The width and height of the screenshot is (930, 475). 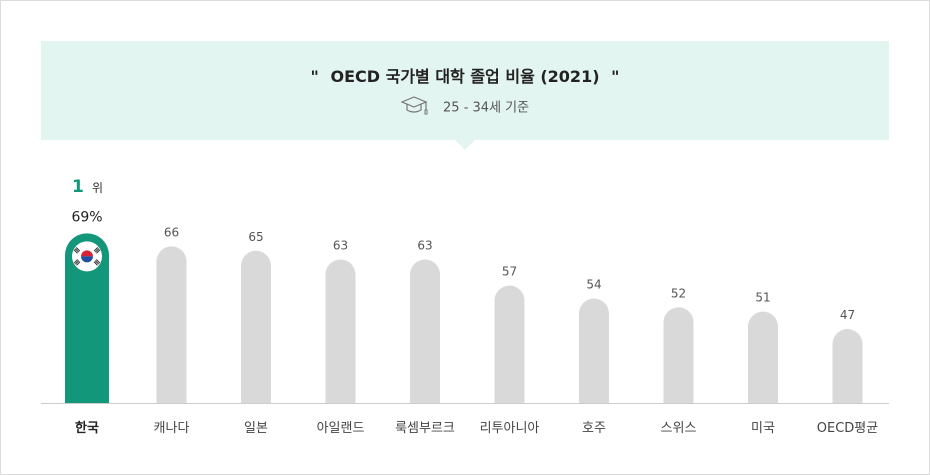 I want to click on category-label-4: 룩셈부르크, so click(x=425, y=428).